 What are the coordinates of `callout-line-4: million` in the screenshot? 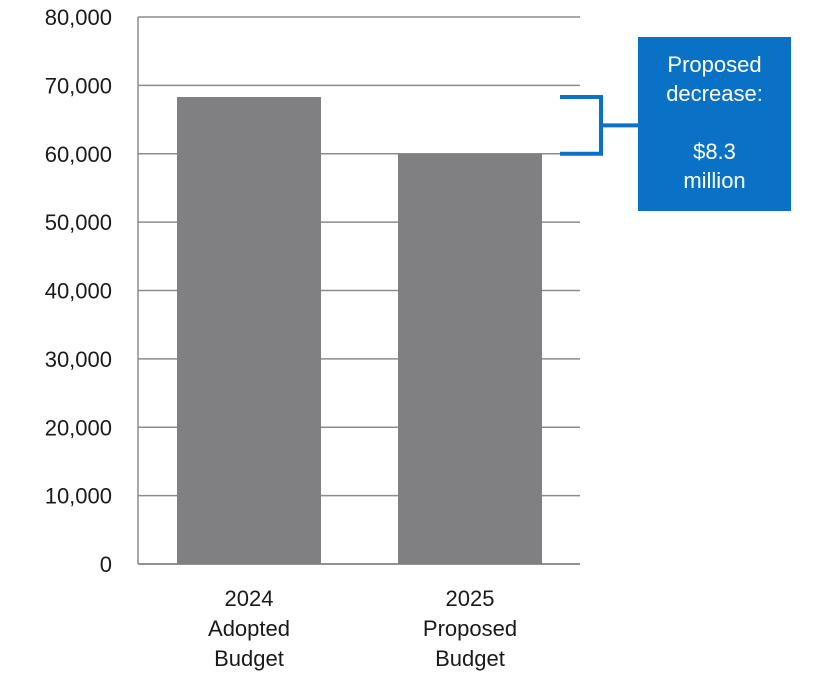 It's located at (714, 180).